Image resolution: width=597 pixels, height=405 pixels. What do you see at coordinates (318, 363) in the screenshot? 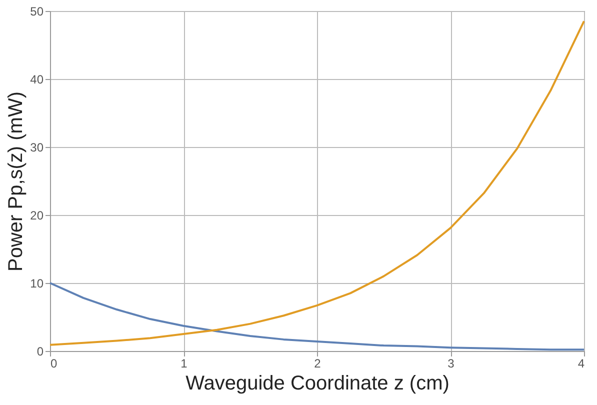
I see `x-tick-label: 2` at bounding box center [318, 363].